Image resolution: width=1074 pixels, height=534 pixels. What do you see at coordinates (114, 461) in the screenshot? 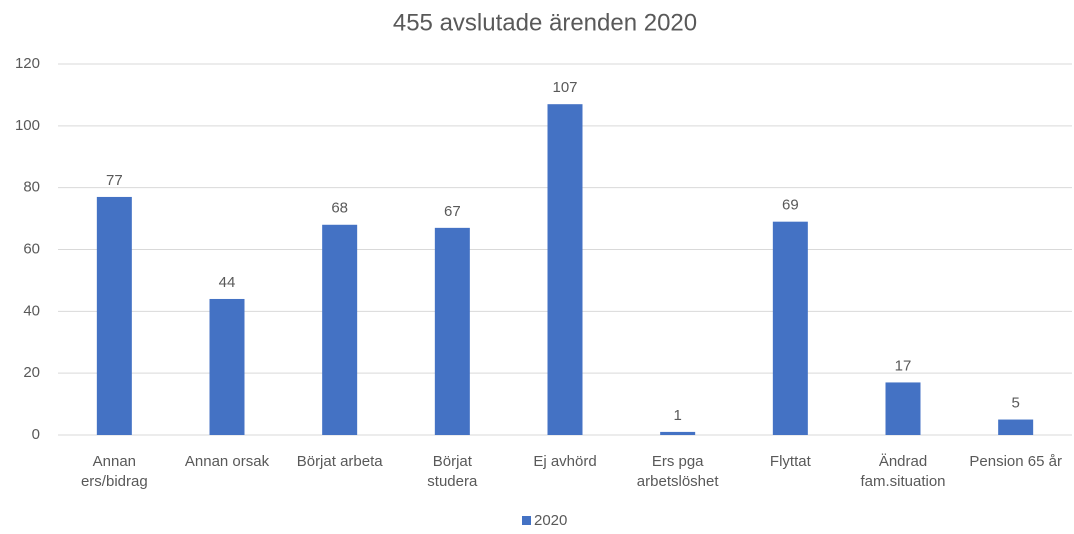
I see `x-tick-label: Annan` at bounding box center [114, 461].